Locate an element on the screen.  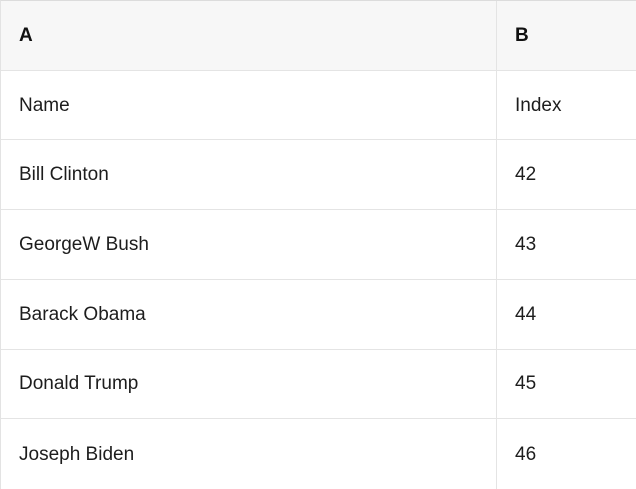
cell-index: 46 is located at coordinates (566, 454).